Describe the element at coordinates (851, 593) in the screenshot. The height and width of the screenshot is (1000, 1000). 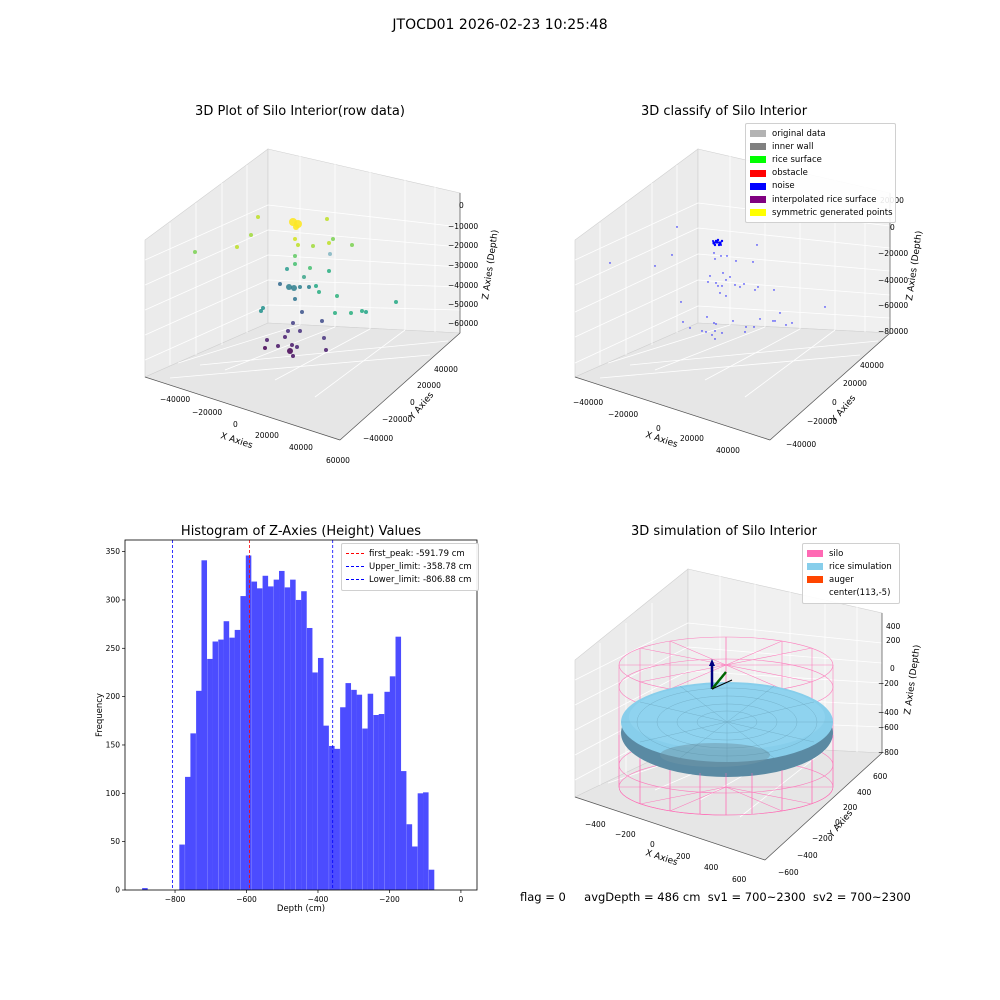
I see `legend-entry: center(113,-5)` at that location.